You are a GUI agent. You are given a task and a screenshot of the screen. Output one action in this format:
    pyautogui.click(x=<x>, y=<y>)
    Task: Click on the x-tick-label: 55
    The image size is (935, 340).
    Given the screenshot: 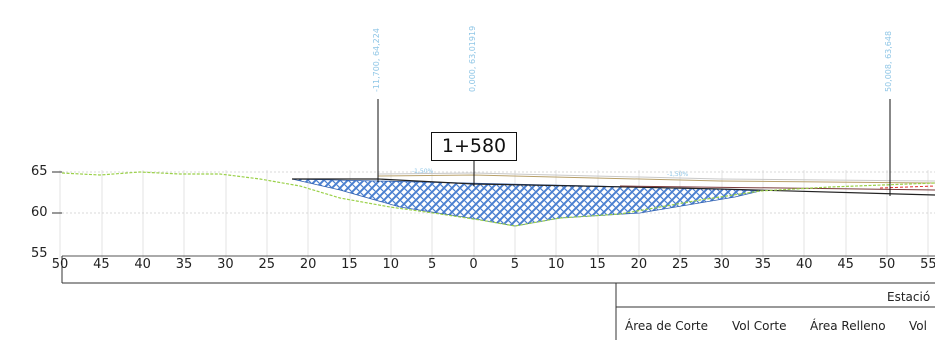 What is the action you would take?
    pyautogui.click(x=927, y=264)
    